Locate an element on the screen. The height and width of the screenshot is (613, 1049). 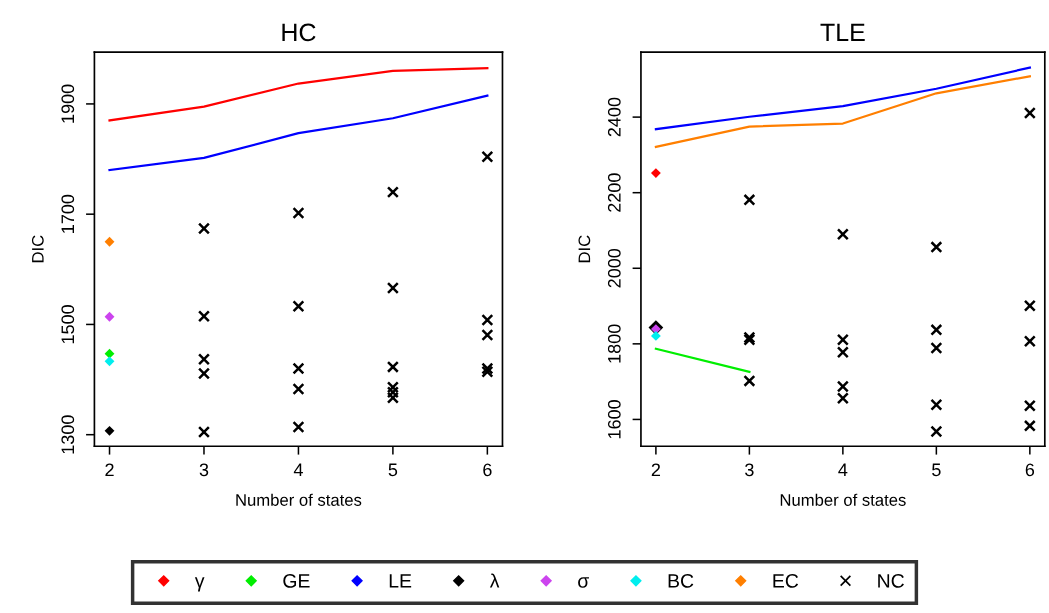
y-tick-label: 1800 is located at coordinates (614, 343).